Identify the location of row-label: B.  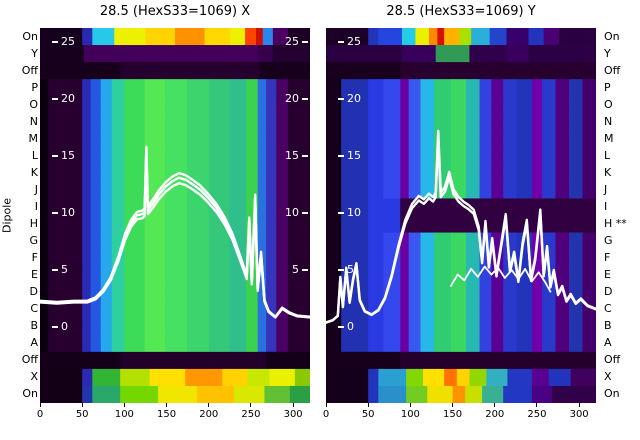
(34, 326).